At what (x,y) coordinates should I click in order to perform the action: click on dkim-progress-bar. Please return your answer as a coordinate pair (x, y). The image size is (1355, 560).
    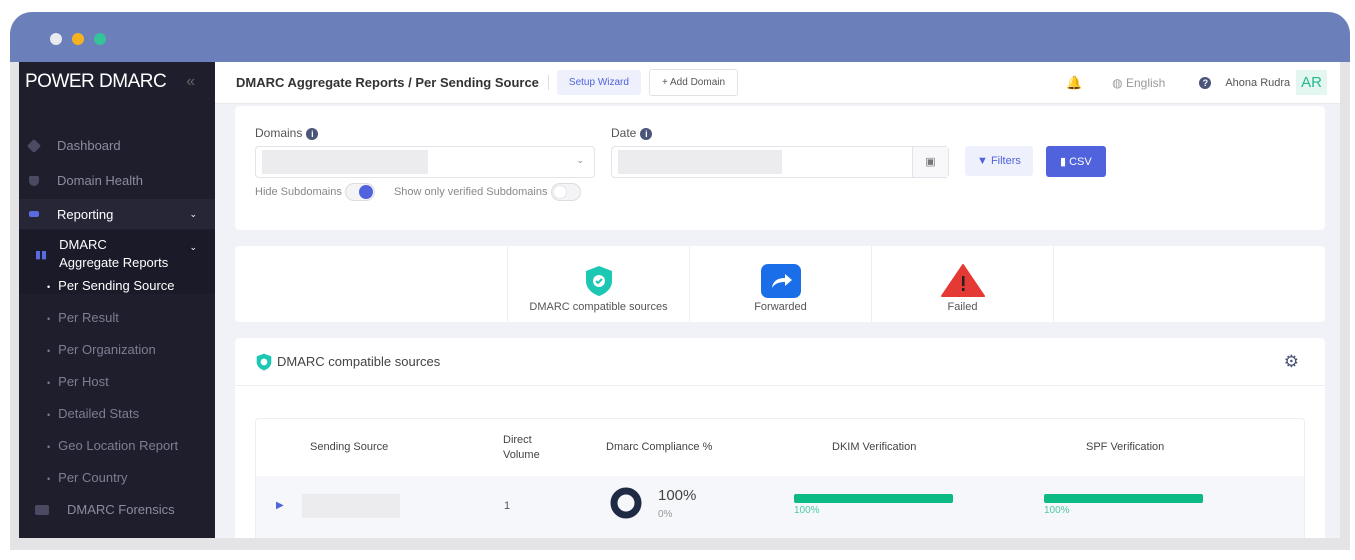
    Looking at the image, I should click on (873, 498).